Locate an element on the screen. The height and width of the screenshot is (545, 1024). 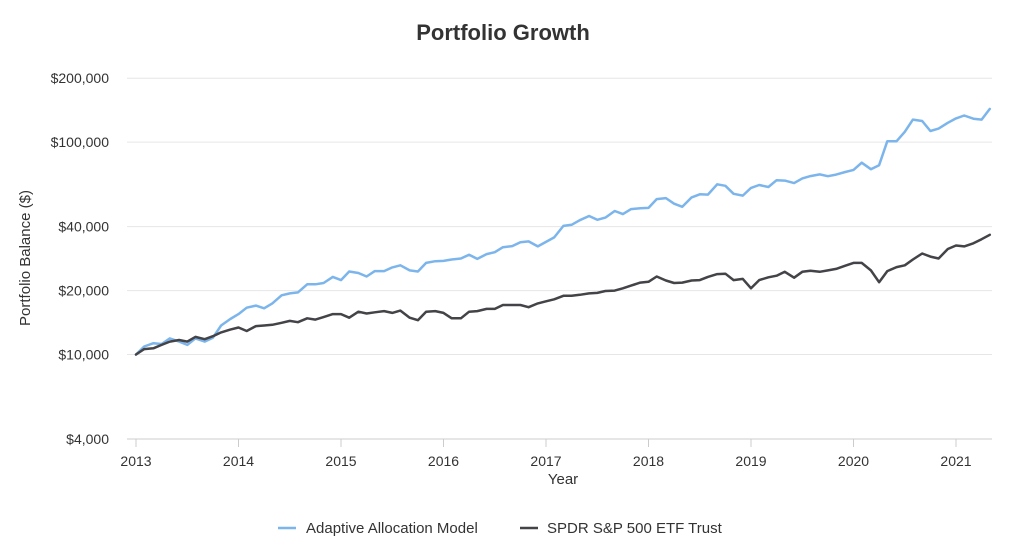
x-tick-label: 2014 is located at coordinates (238, 461).